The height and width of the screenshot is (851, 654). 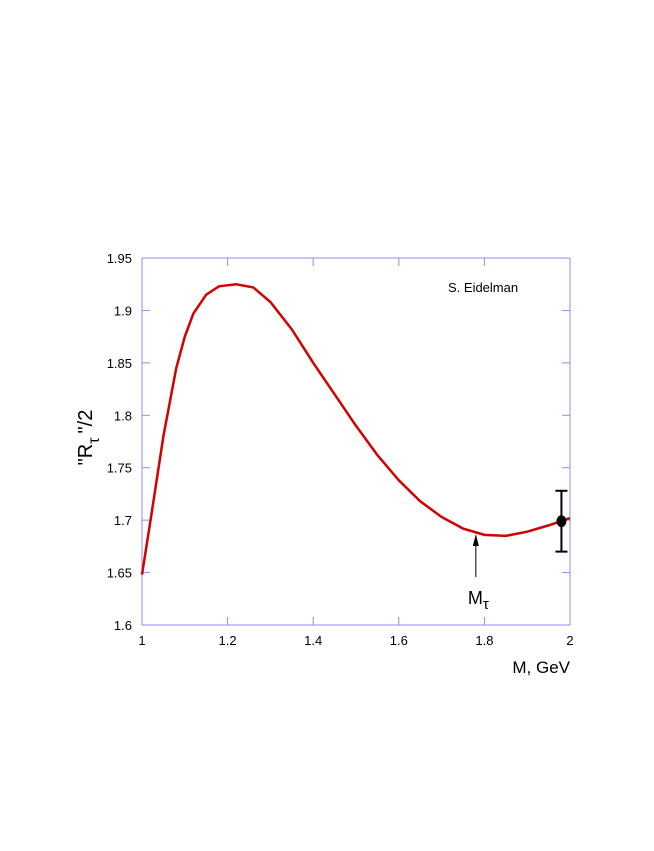 What do you see at coordinates (313, 640) in the screenshot?
I see `x-tick-label: 1.4` at bounding box center [313, 640].